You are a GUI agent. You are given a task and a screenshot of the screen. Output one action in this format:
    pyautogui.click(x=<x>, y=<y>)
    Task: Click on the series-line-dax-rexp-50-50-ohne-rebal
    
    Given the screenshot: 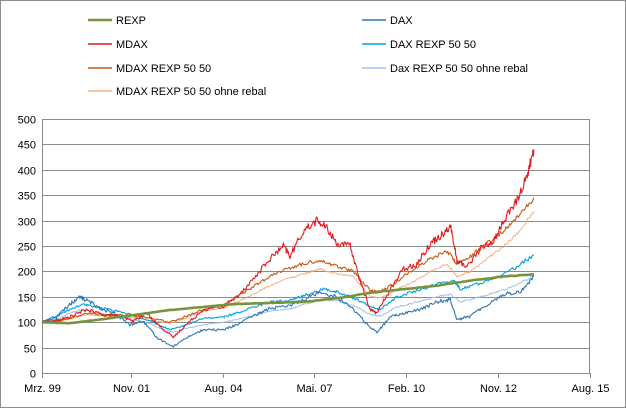 What is the action you would take?
    pyautogui.click(x=287, y=304)
    